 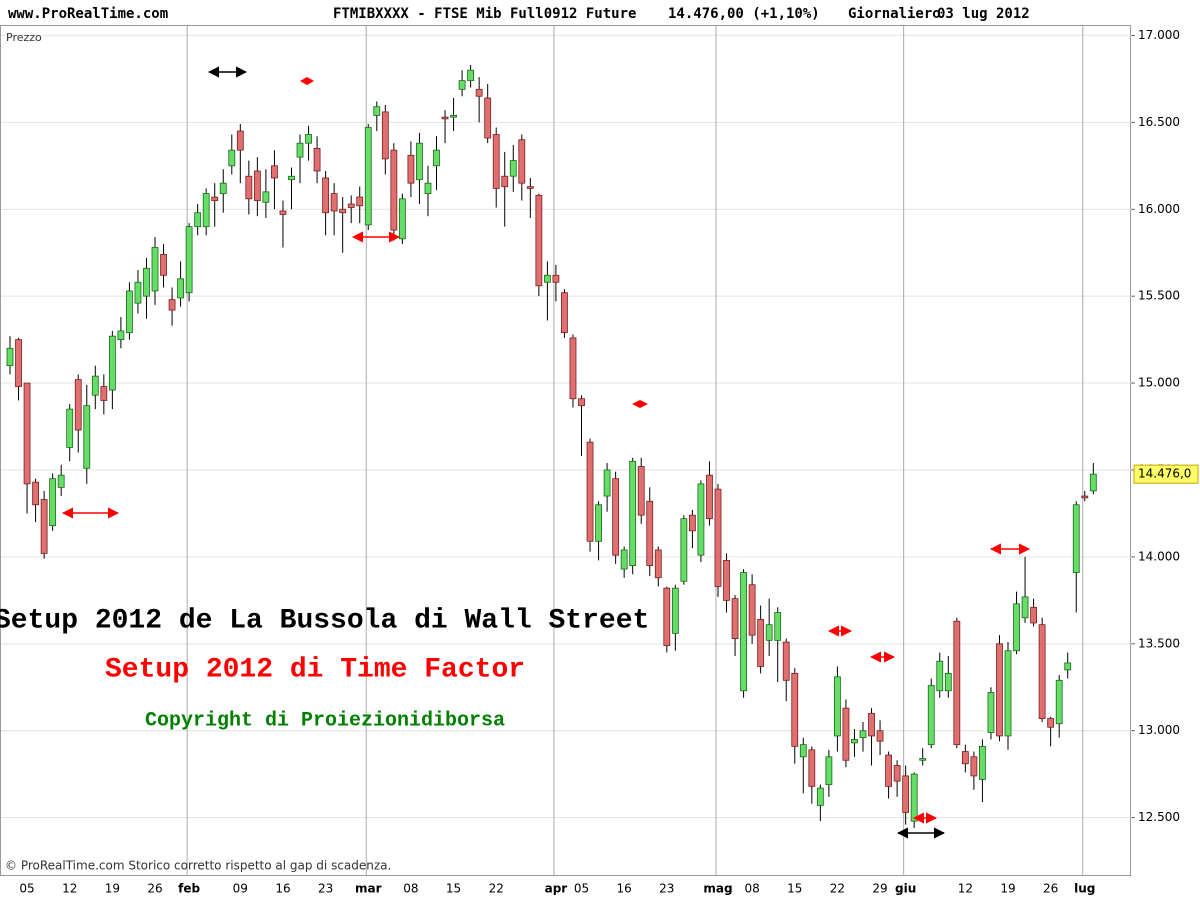 What do you see at coordinates (717, 889) in the screenshot?
I see `x-tick-label: mag` at bounding box center [717, 889].